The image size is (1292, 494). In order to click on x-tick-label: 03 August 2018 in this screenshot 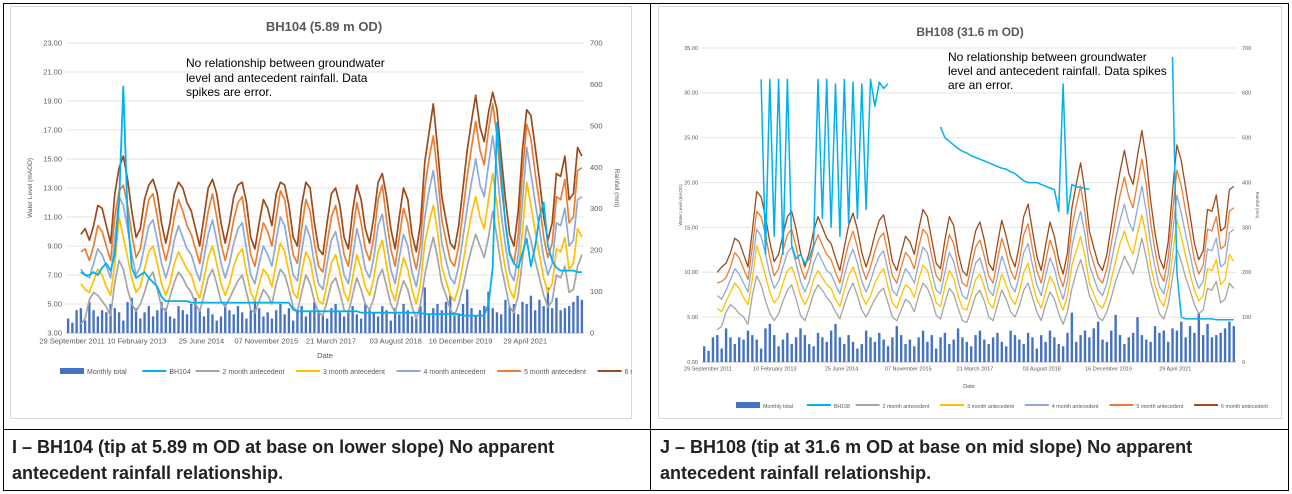, I will do `click(1042, 370)`.